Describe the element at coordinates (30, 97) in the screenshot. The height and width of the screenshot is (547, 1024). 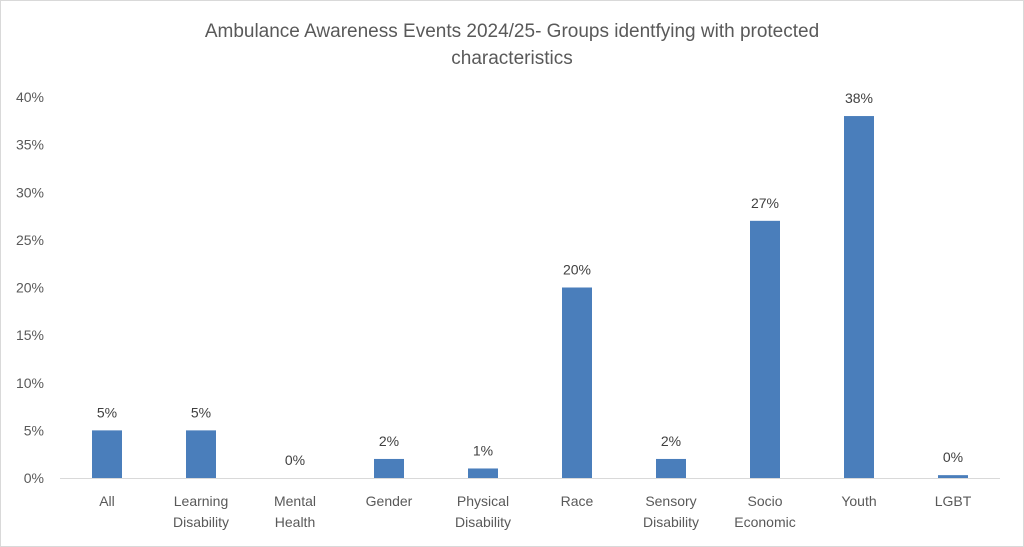
I see `y-tick-label: 40%` at that location.